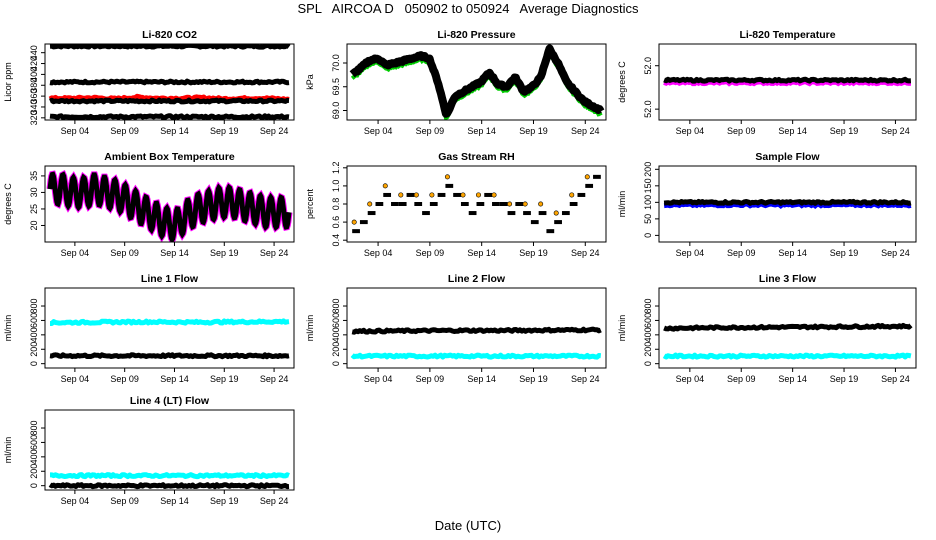 The width and height of the screenshot is (936, 540). I want to click on series-pressure, so click(477, 81).